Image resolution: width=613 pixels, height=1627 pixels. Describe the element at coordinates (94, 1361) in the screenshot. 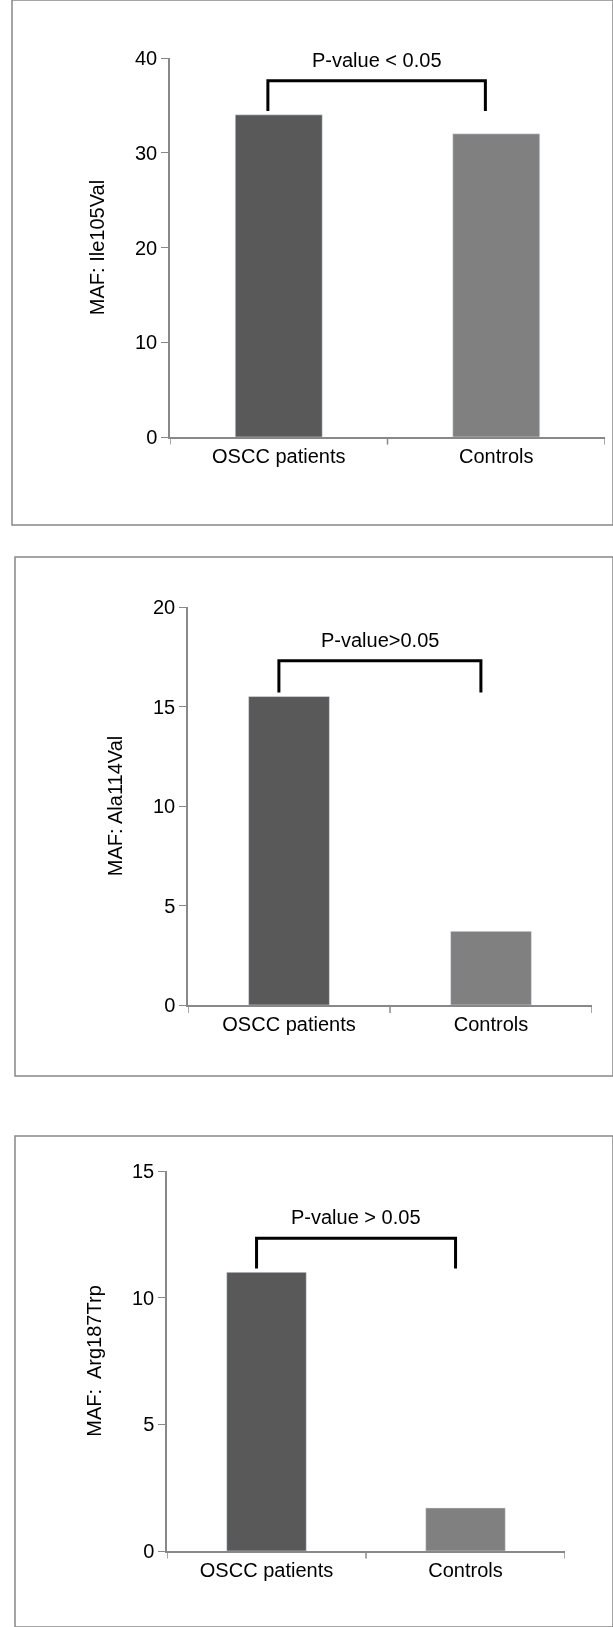

I see `y-axis-title: MAF: Arg187Trp` at that location.